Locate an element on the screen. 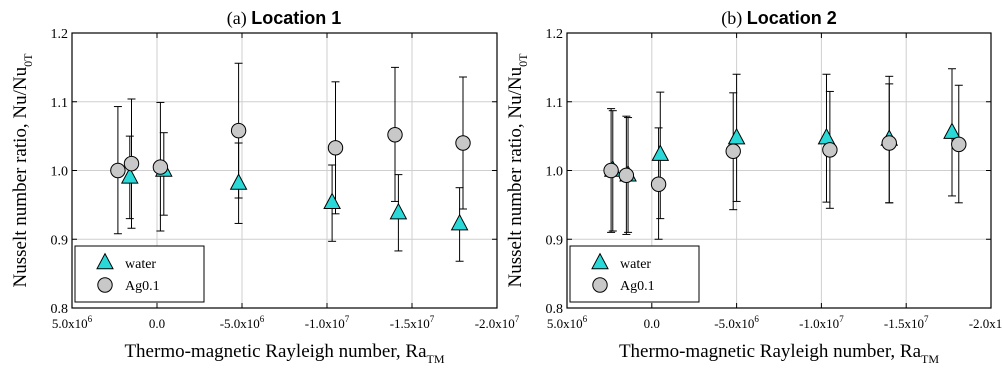 The width and height of the screenshot is (1002, 368). chart-title: (a) Location 1 is located at coordinates (284, 18).